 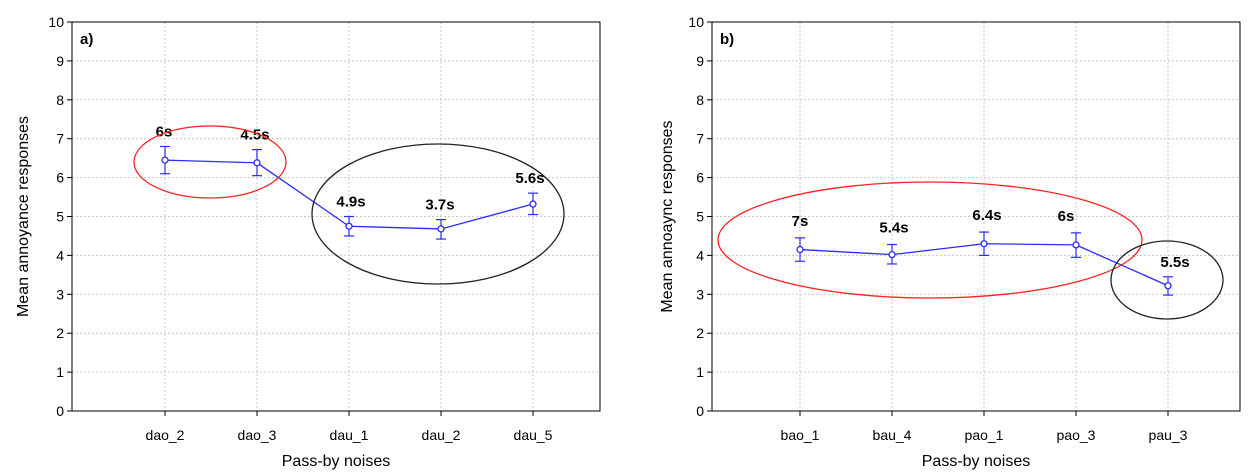 I want to click on x-tick-label: dau_1, so click(x=349, y=435).